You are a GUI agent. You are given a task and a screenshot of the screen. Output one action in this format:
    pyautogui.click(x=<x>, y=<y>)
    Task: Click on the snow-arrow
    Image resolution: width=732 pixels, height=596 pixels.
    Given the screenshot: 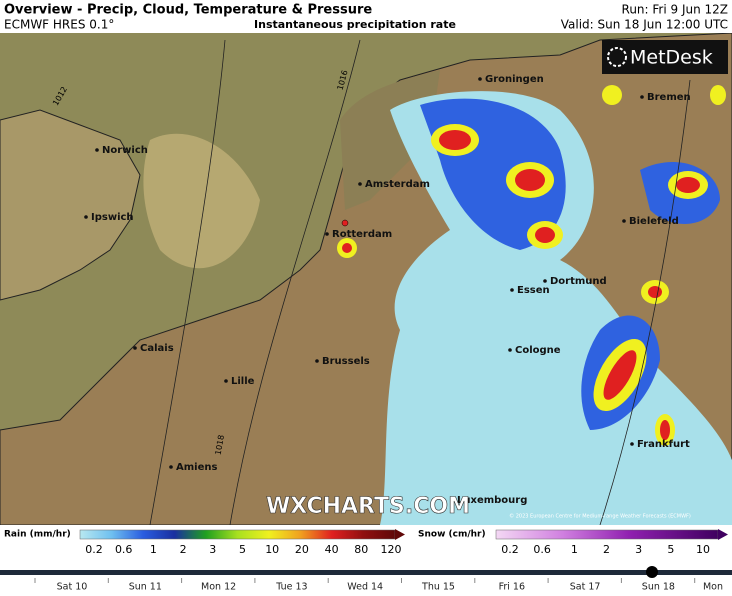 What is the action you would take?
    pyautogui.click(x=723, y=534)
    